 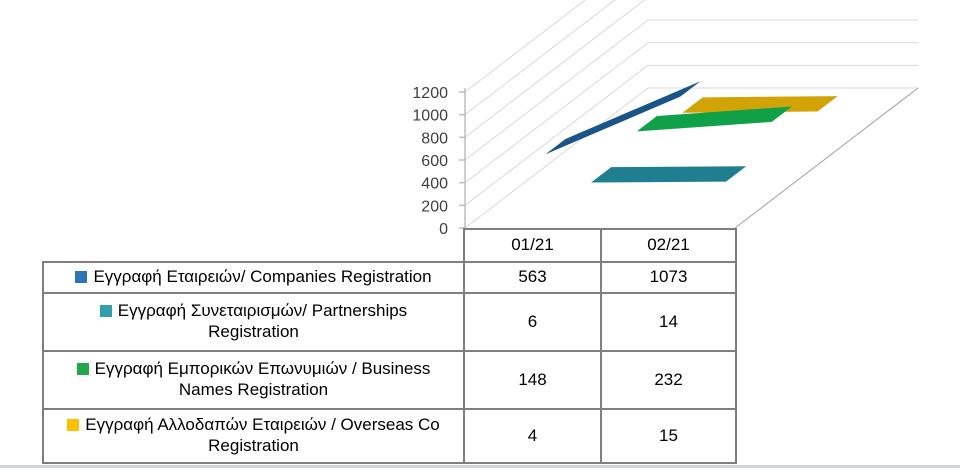 I want to click on value-partnerships-0121: 6, so click(x=532, y=322).